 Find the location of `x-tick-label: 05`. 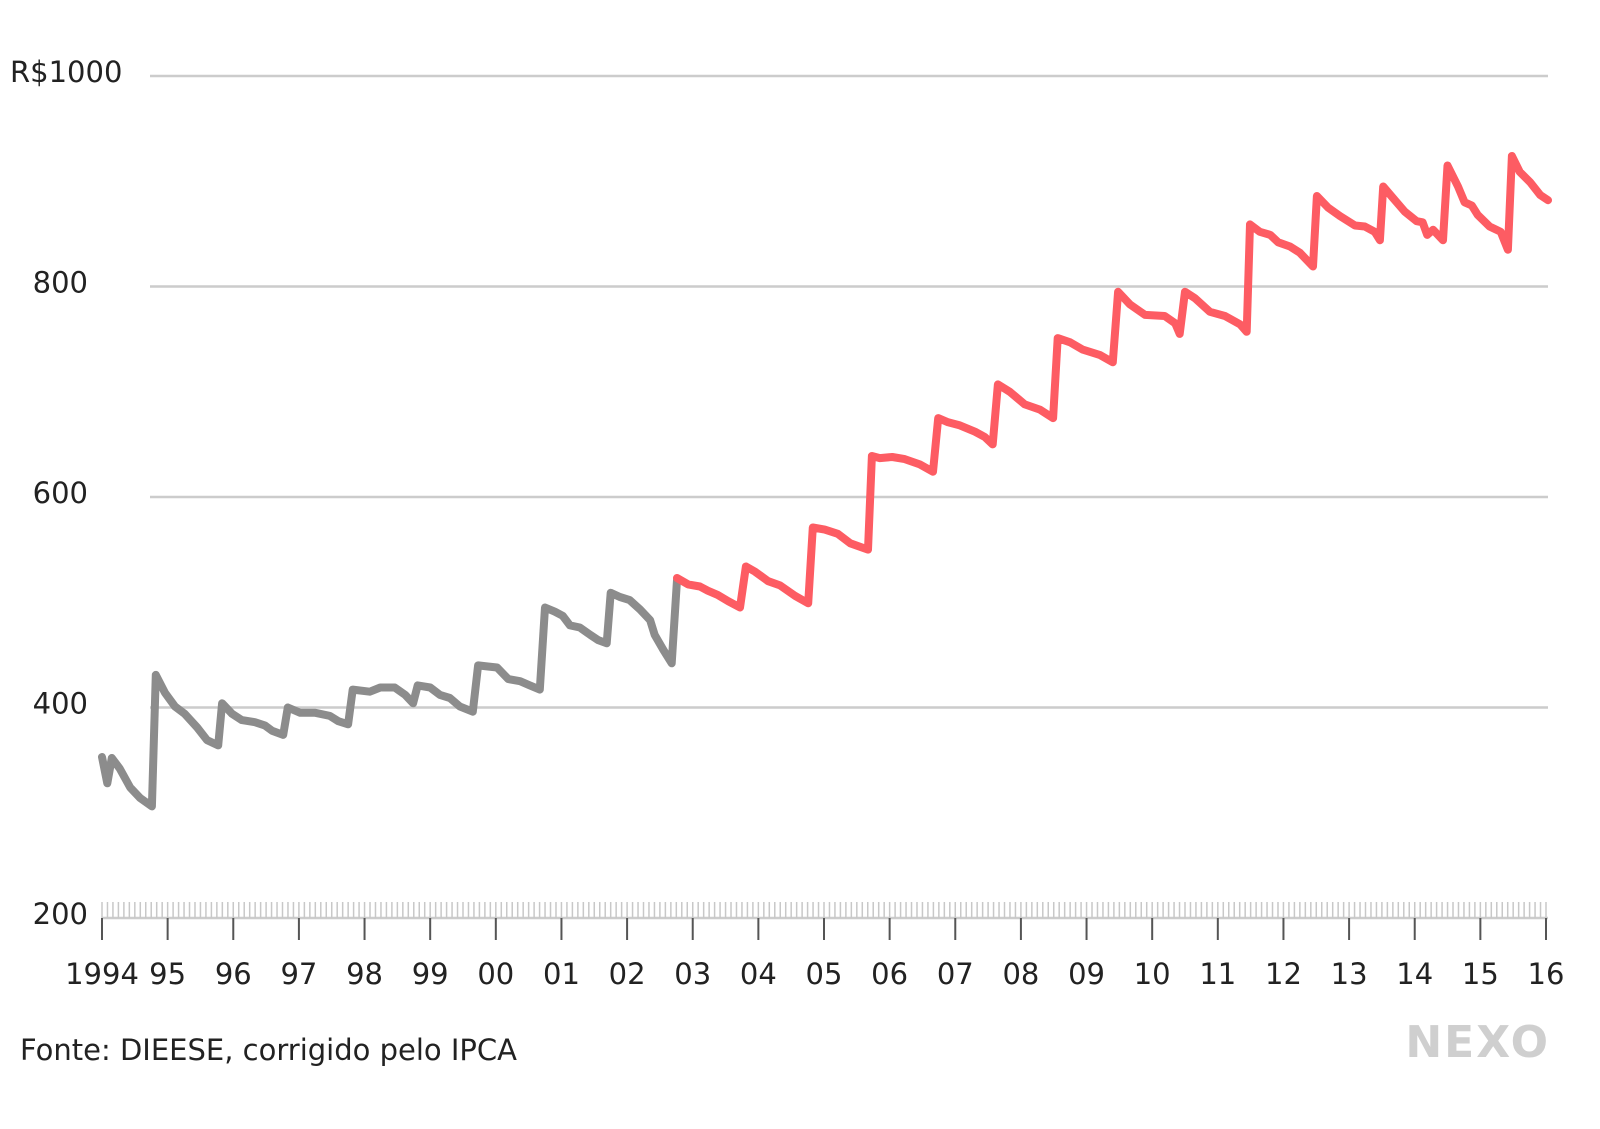

x-tick-label: 05 is located at coordinates (824, 974).